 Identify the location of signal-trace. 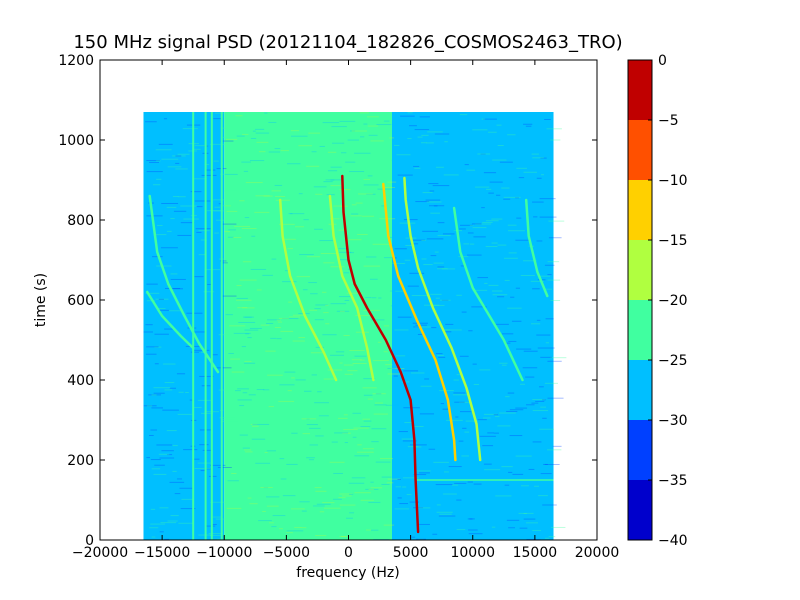
(308, 290).